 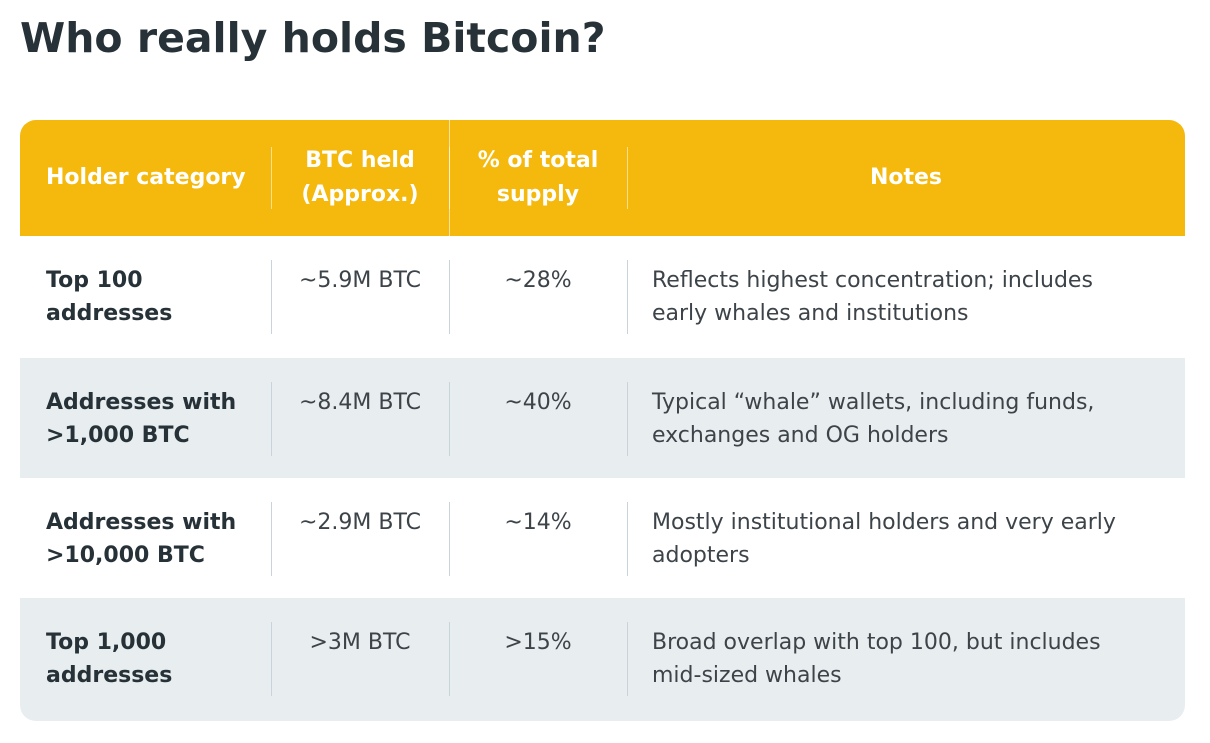 I want to click on row-percent-supply: ~28%, so click(x=538, y=297).